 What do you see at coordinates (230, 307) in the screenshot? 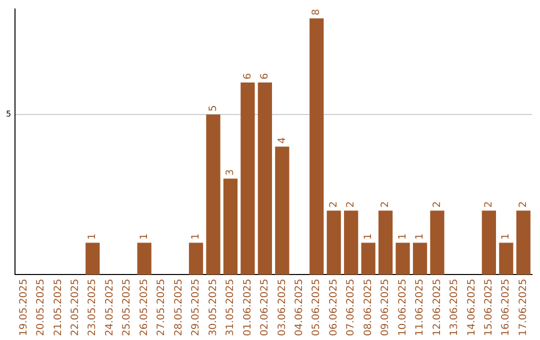
I see `x-tick-label: 31.05.2025` at bounding box center [230, 307].